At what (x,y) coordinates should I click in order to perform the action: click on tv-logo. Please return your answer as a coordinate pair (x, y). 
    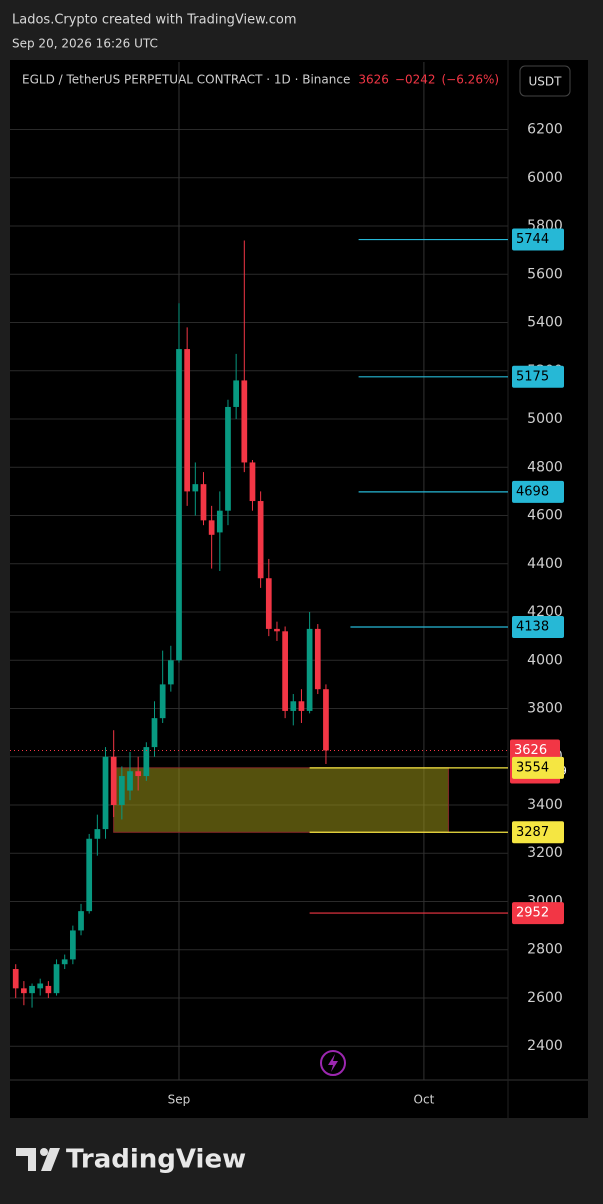
    Looking at the image, I should click on (38, 1159).